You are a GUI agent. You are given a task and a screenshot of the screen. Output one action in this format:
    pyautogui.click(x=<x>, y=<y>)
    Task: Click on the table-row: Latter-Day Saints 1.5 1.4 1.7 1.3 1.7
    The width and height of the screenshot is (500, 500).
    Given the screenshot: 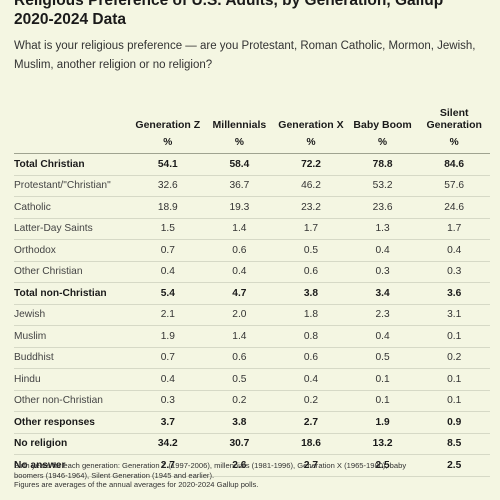 What is the action you would take?
    pyautogui.click(x=252, y=229)
    